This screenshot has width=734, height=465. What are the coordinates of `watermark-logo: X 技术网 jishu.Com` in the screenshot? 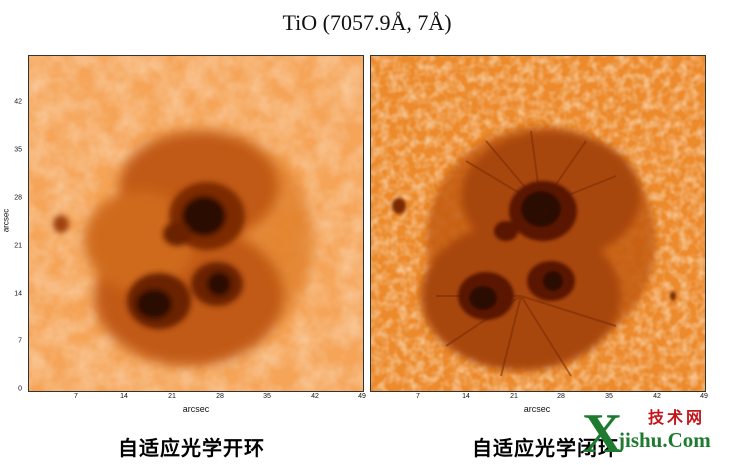 It's located at (655, 432).